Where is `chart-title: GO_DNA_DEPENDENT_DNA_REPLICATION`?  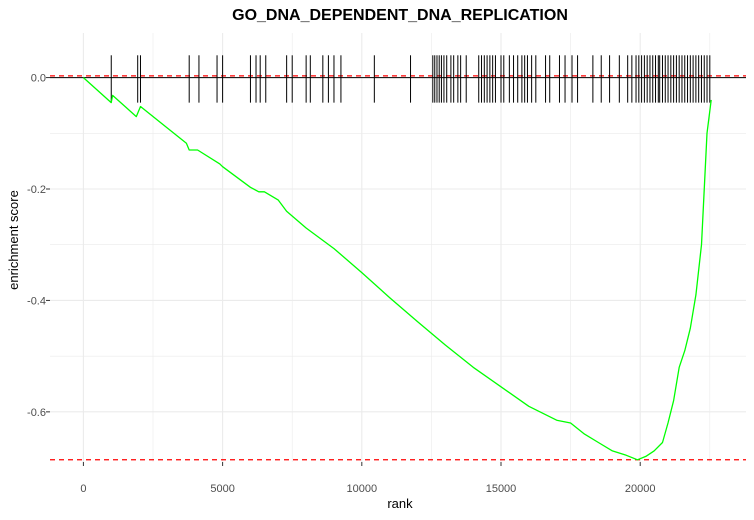
chart-title: GO_DNA_DEPENDENT_DNA_REPLICATION is located at coordinates (400, 15).